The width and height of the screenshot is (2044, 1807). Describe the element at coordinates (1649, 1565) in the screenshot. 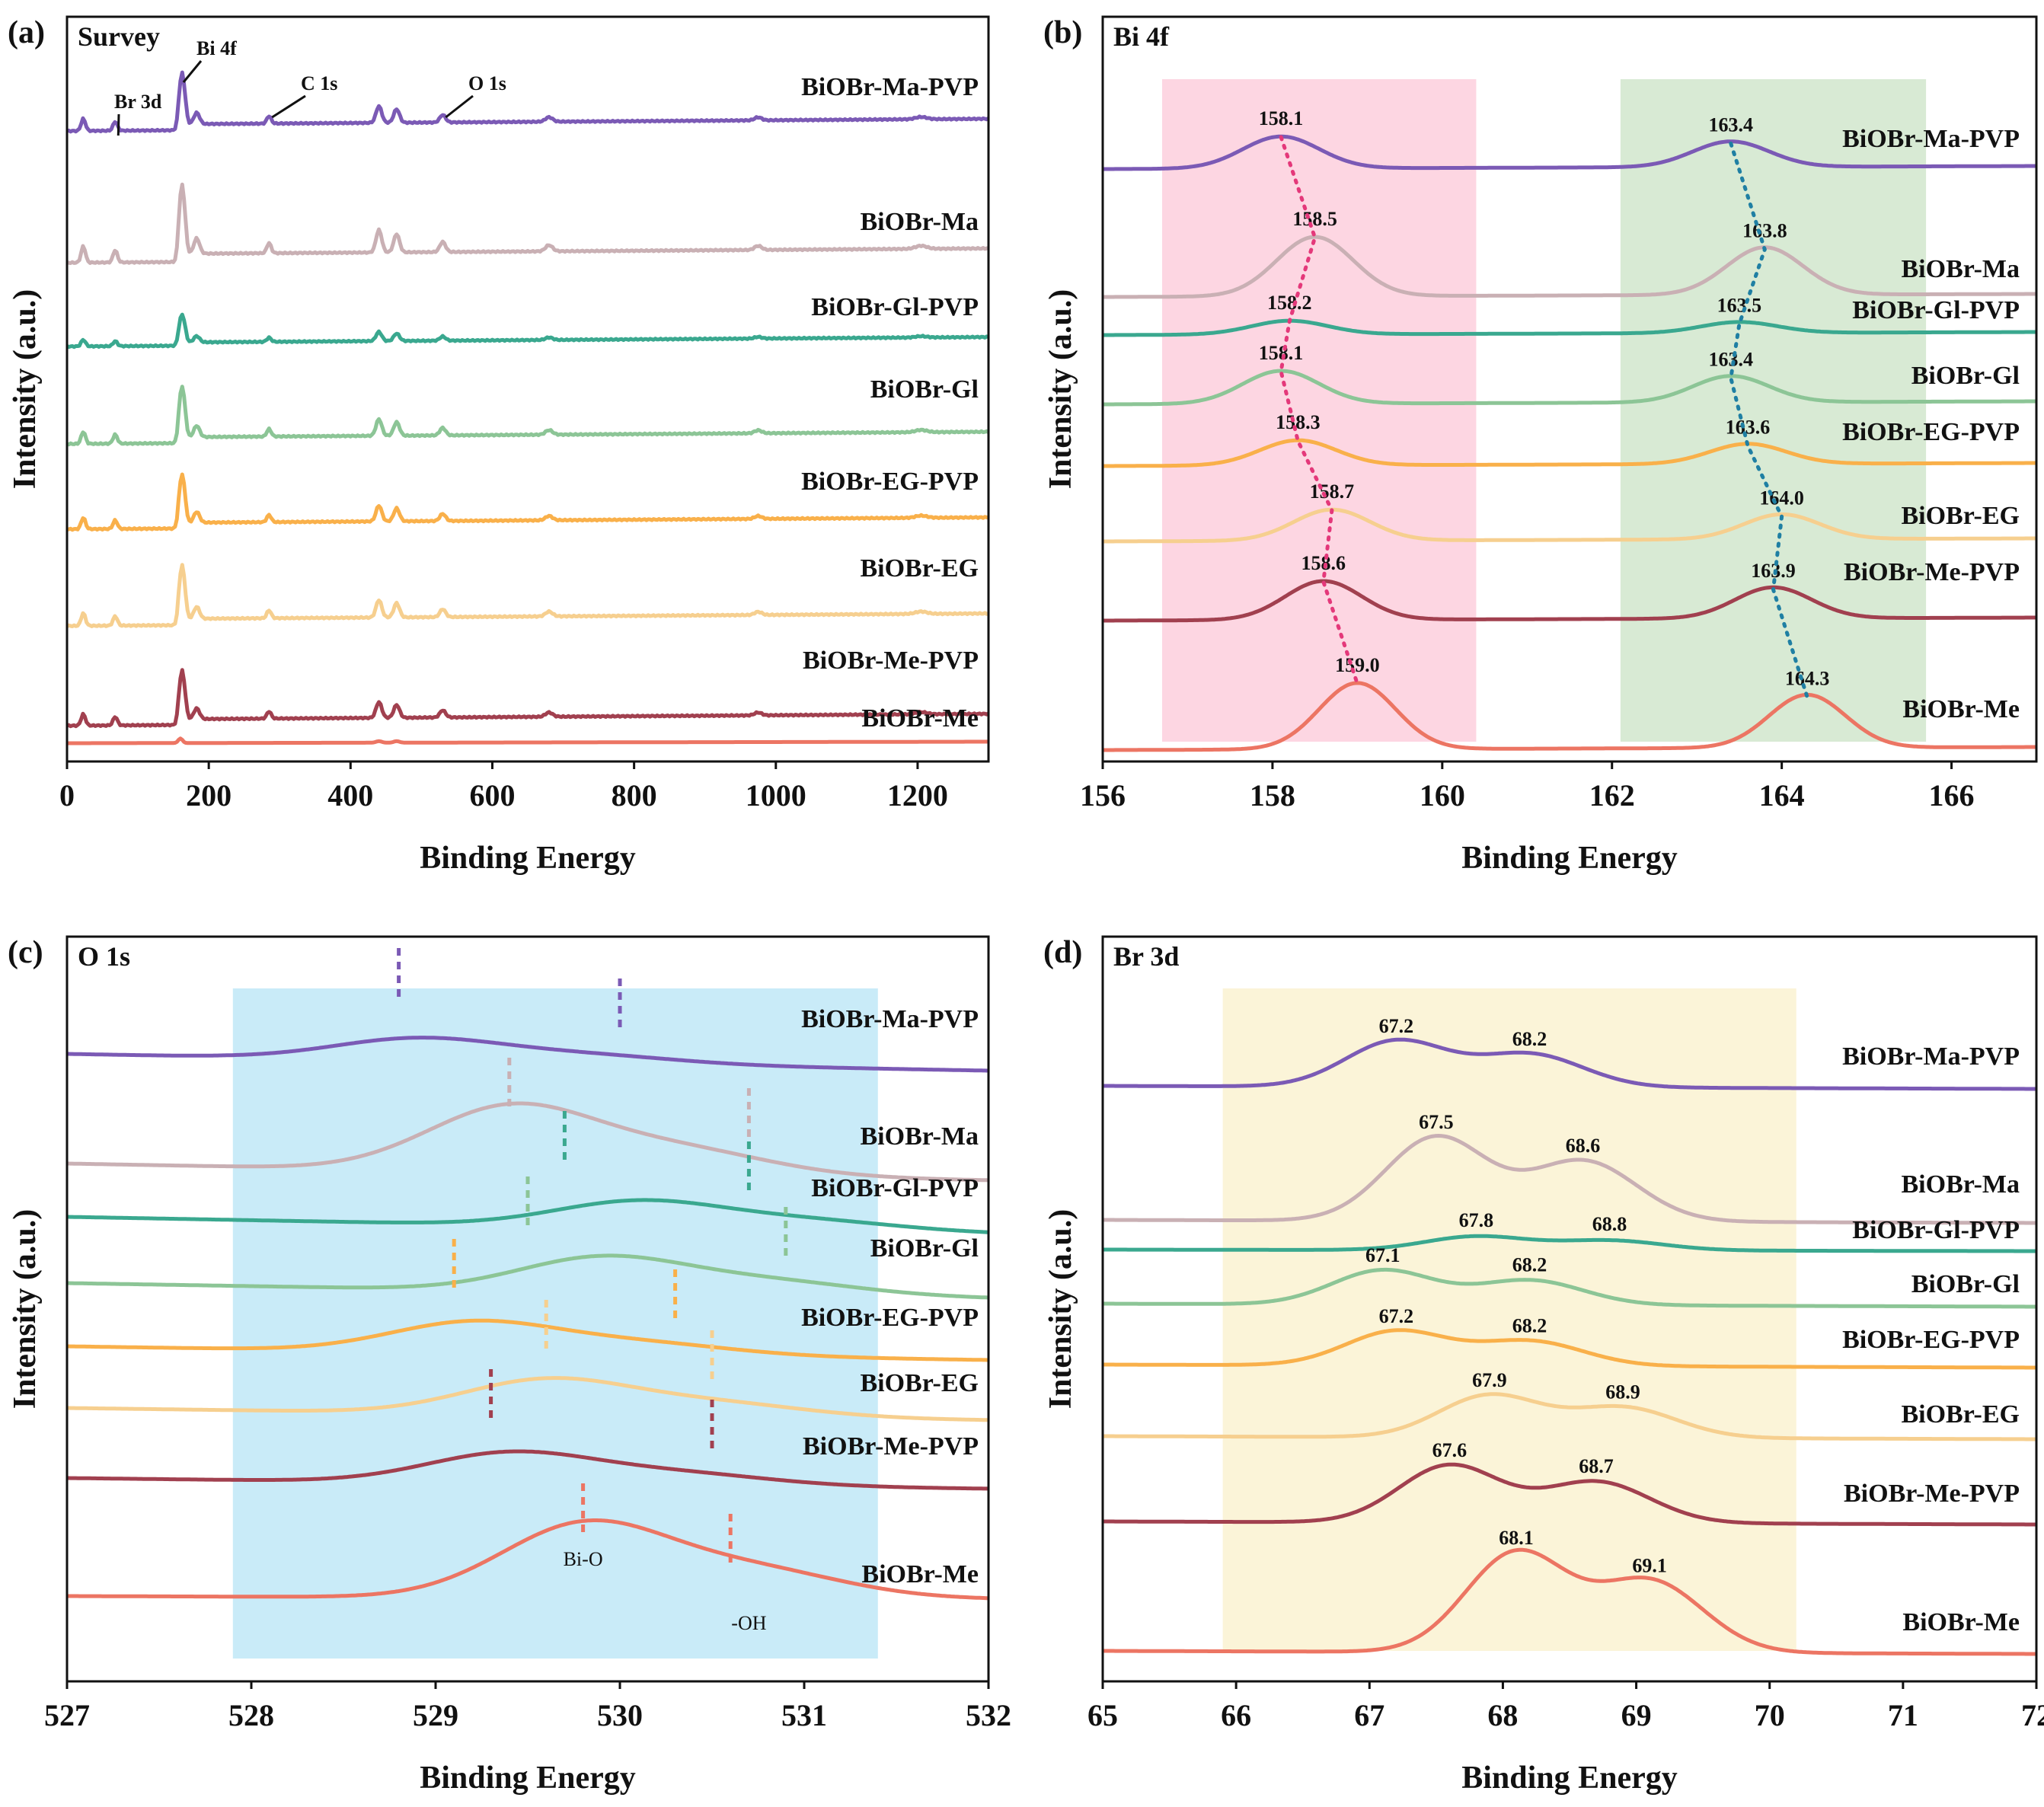

I see `peak-label: 69.1` at that location.